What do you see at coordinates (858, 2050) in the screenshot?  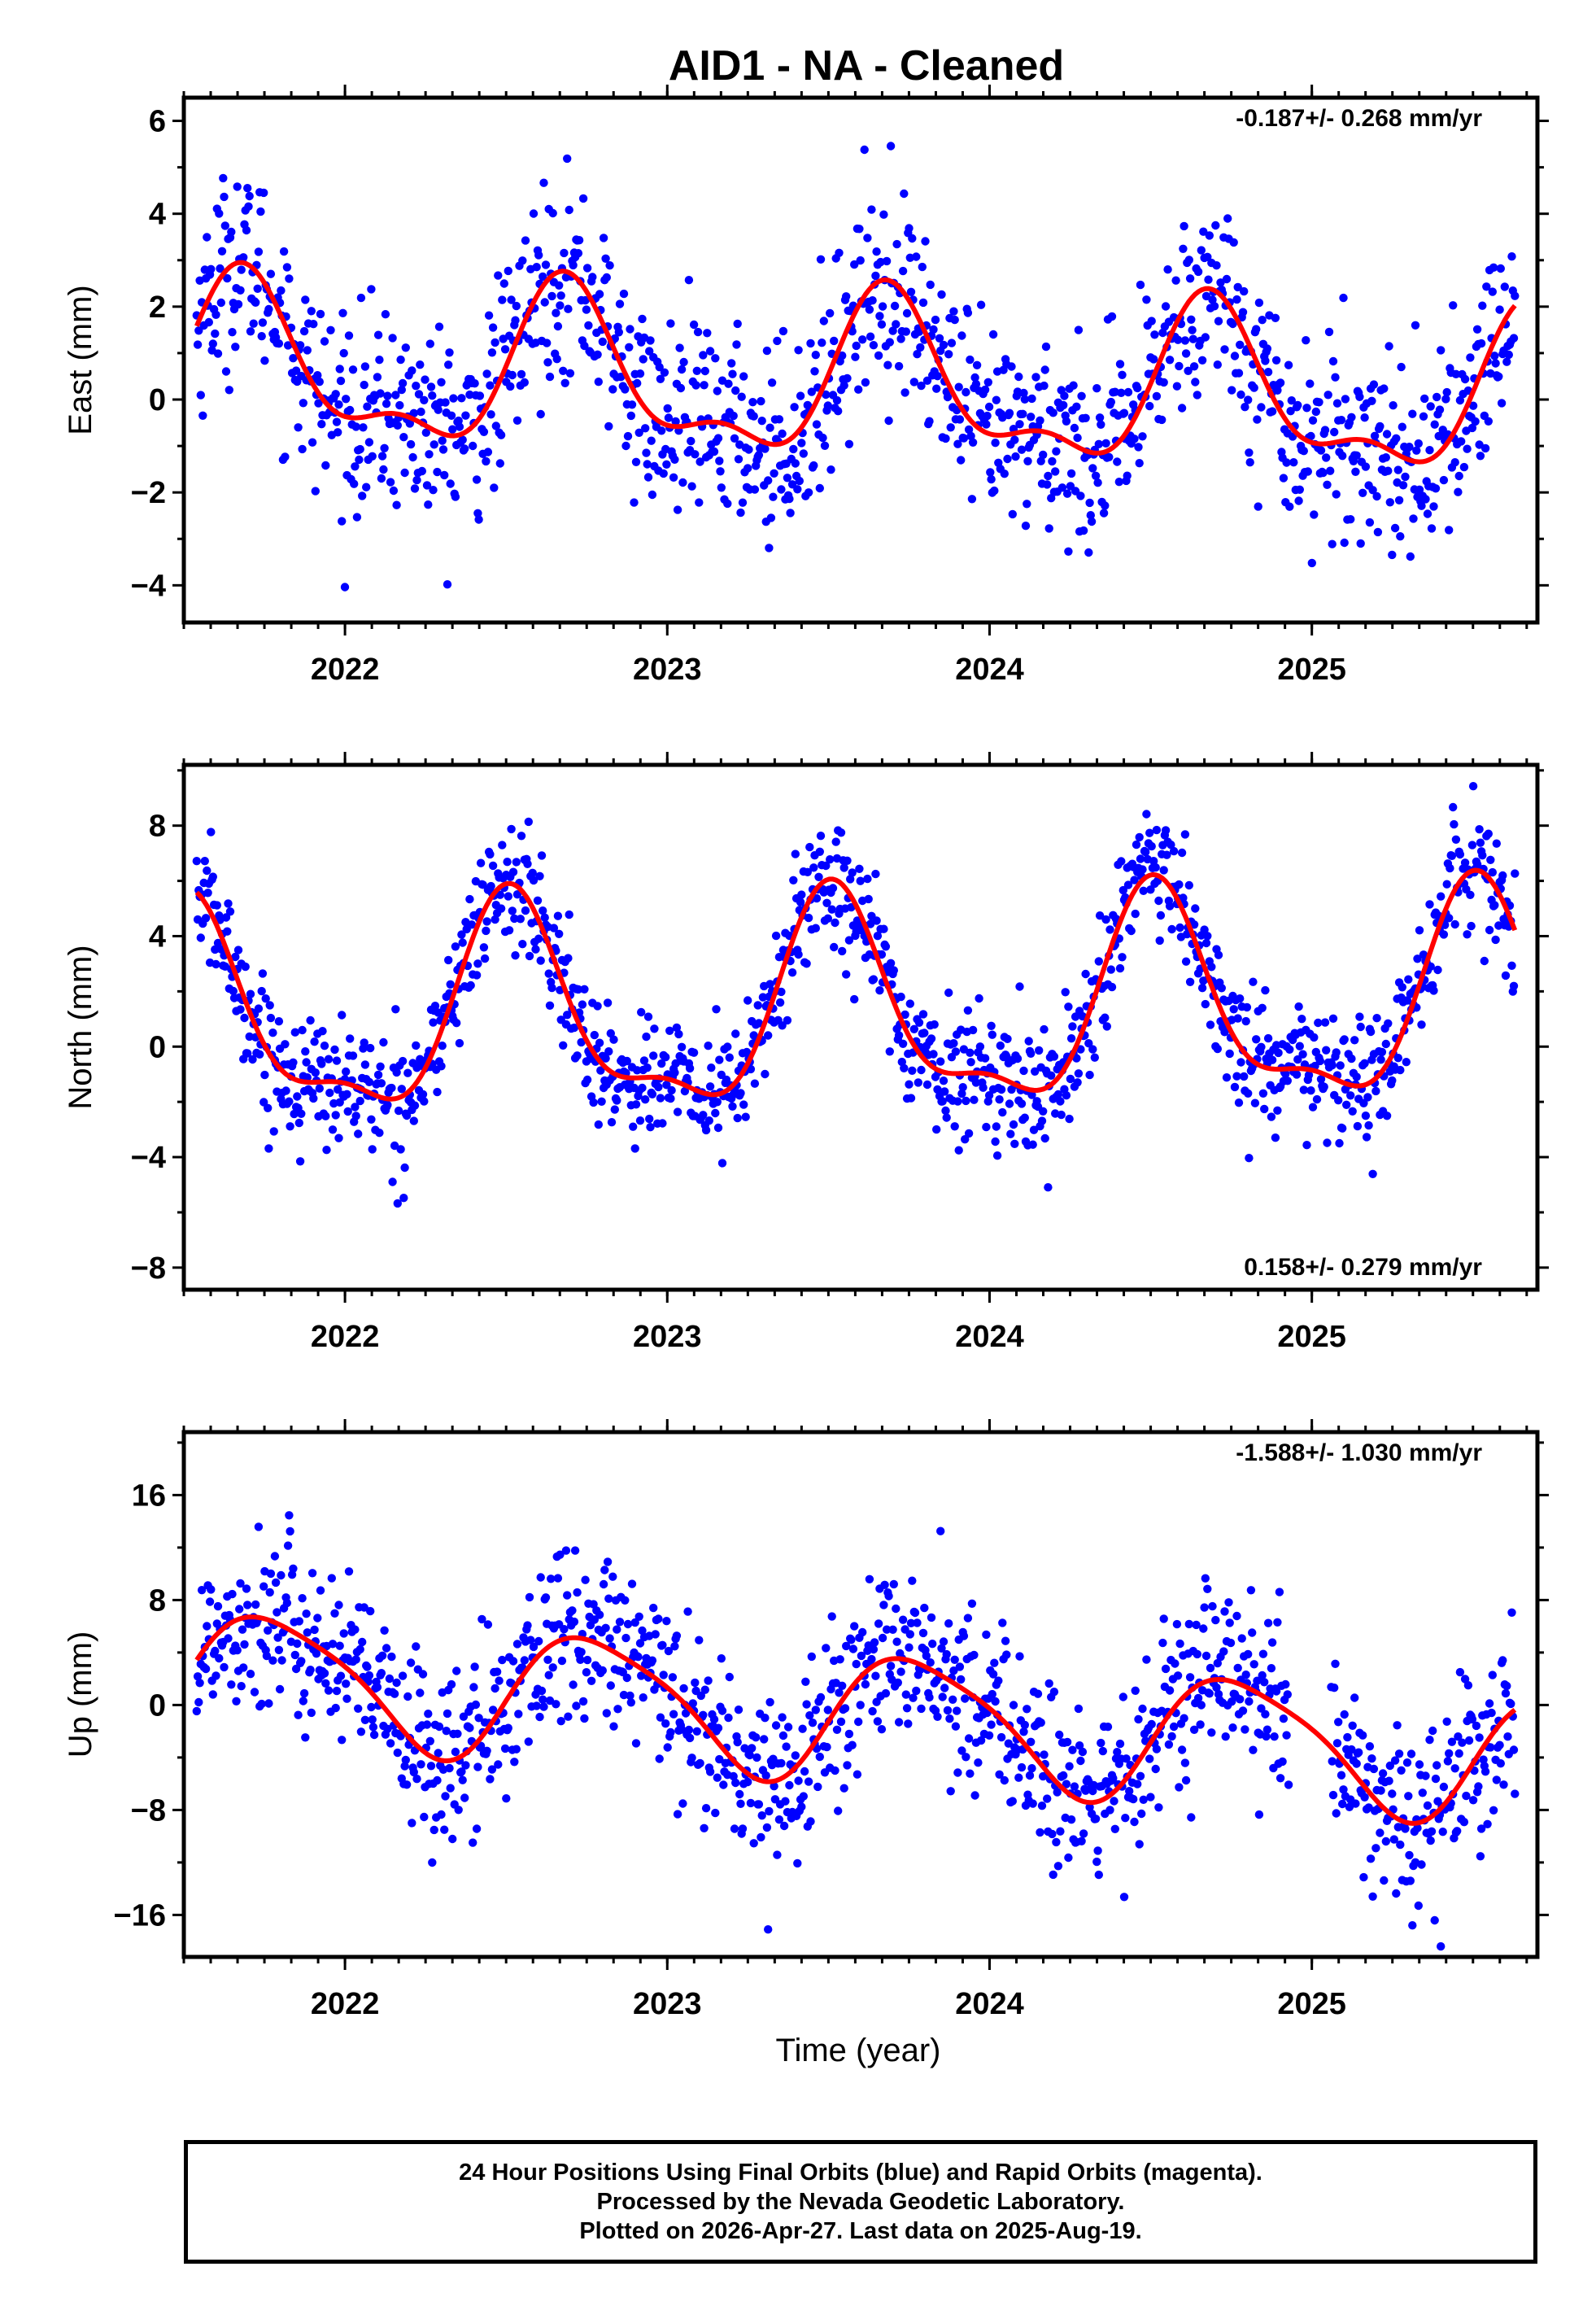 I see `up-x-axis-label: Time (year)` at bounding box center [858, 2050].